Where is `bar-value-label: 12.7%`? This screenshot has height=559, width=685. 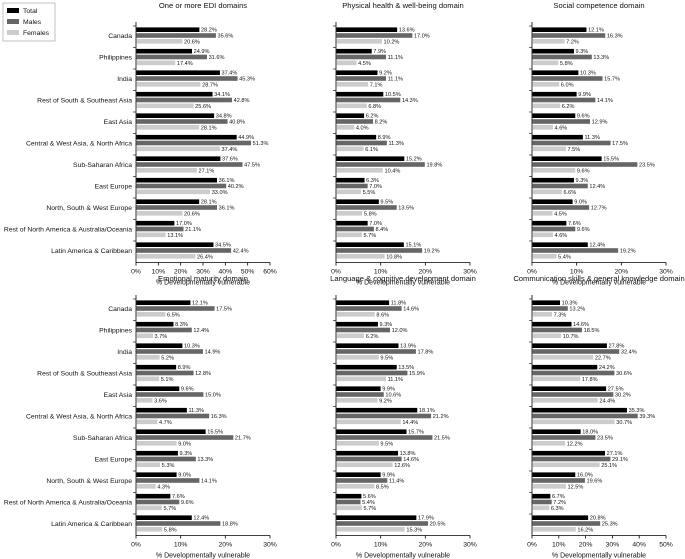
bar-value-label: 12.7% is located at coordinates (599, 209).